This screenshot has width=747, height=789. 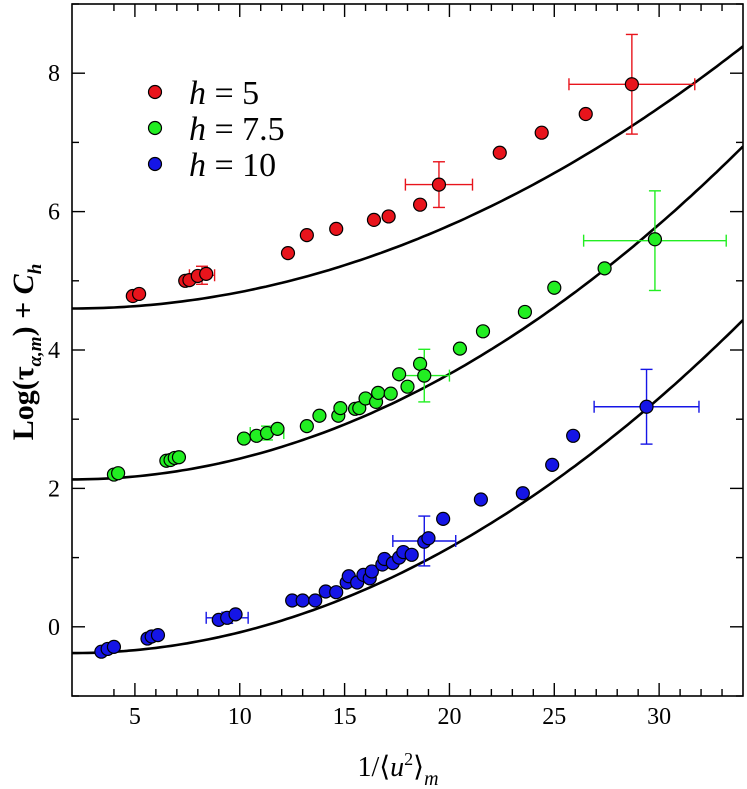 What do you see at coordinates (54, 489) in the screenshot?
I see `y-tick-label: 2` at bounding box center [54, 489].